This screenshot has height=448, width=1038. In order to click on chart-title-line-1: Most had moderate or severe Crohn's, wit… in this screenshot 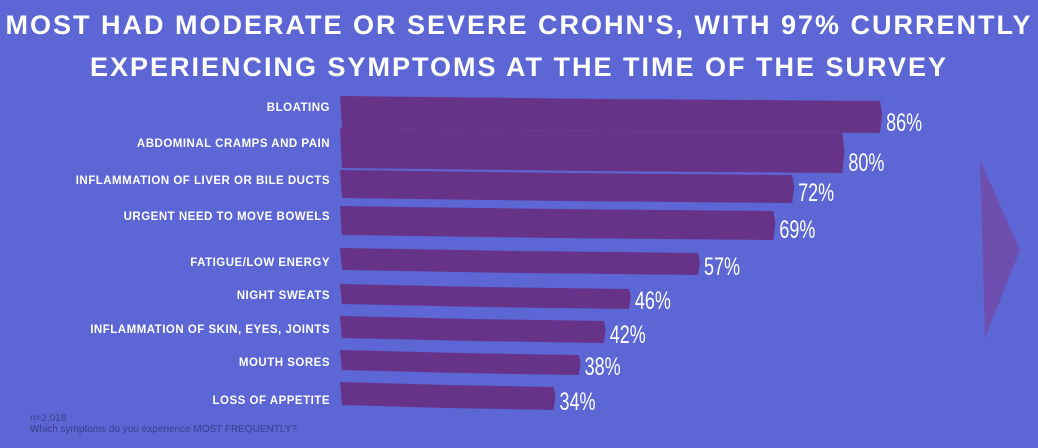, I will do `click(519, 25)`.